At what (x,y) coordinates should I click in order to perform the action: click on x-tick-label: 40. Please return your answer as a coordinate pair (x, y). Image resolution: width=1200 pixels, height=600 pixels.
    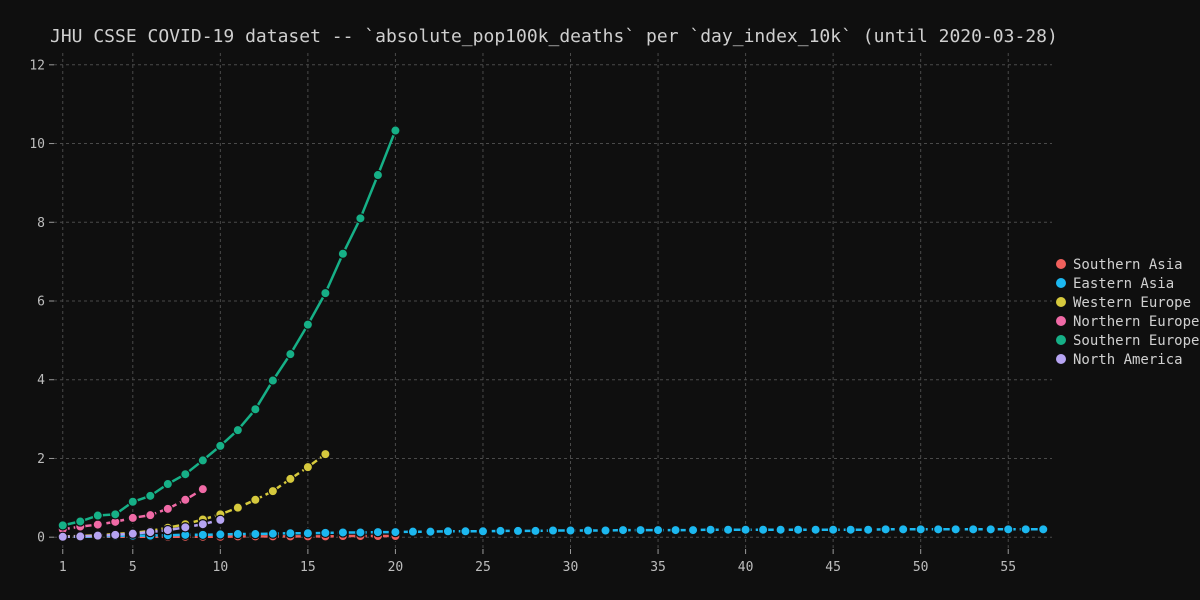
    Looking at the image, I should click on (746, 567).